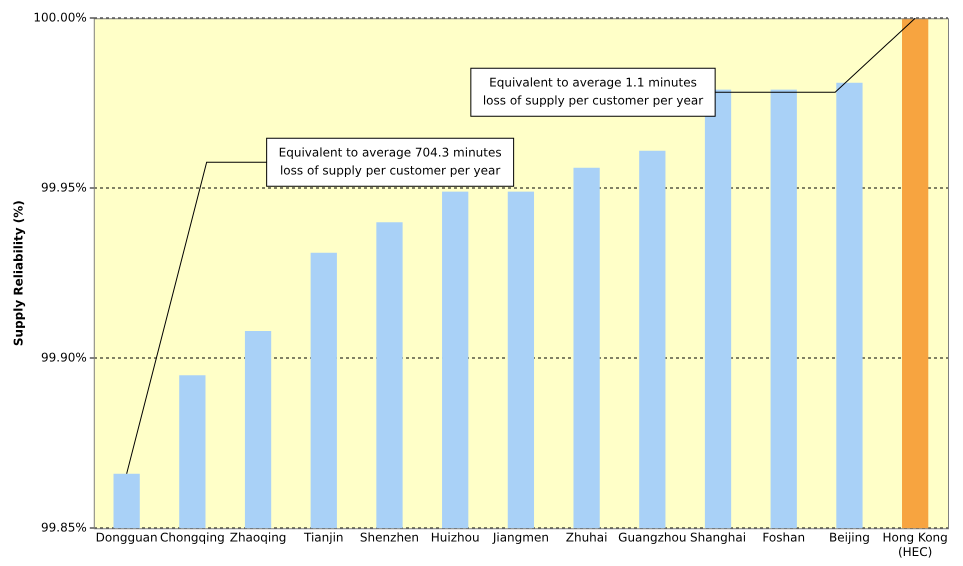  I want to click on x-tick-label: Jiangmen, so click(520, 537).